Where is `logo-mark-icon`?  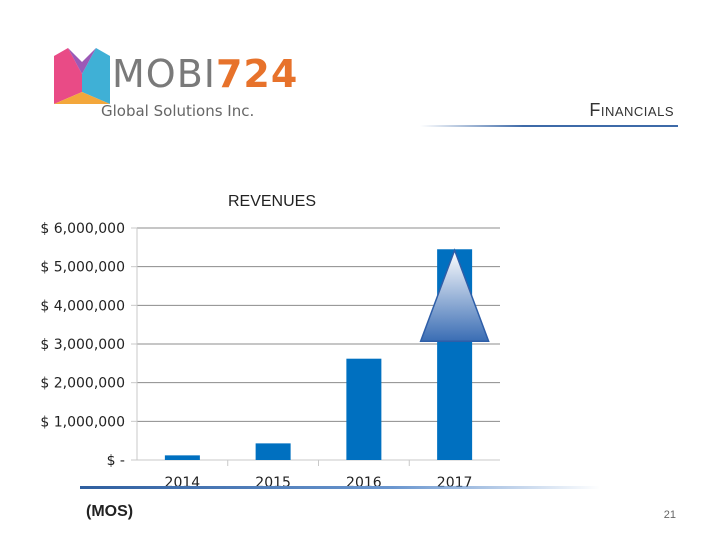
logo-mark-icon is located at coordinates (82, 76).